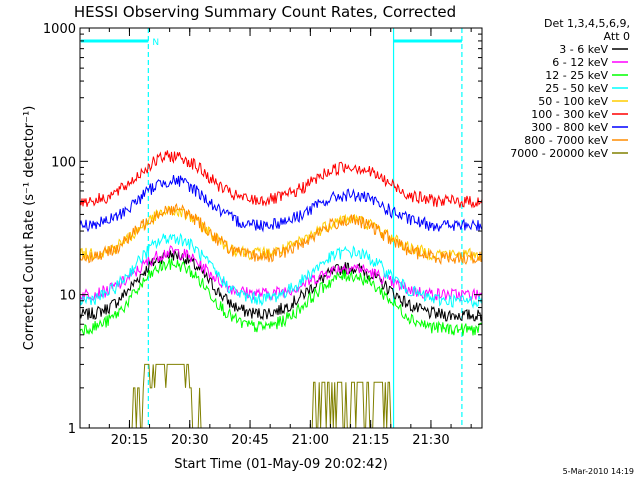 Image resolution: width=640 pixels, height=480 pixels. I want to click on y-tick-label: 1000, so click(59, 29).